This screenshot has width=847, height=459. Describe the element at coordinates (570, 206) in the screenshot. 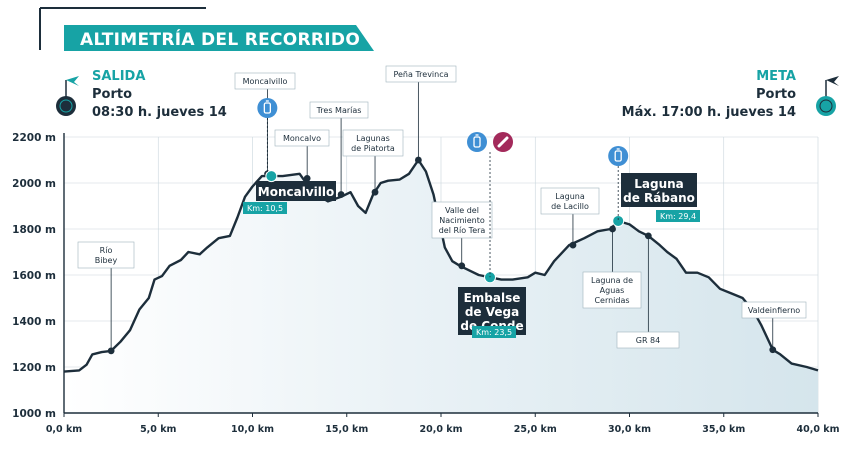

I see `waypoint-label: de Lacillo` at that location.